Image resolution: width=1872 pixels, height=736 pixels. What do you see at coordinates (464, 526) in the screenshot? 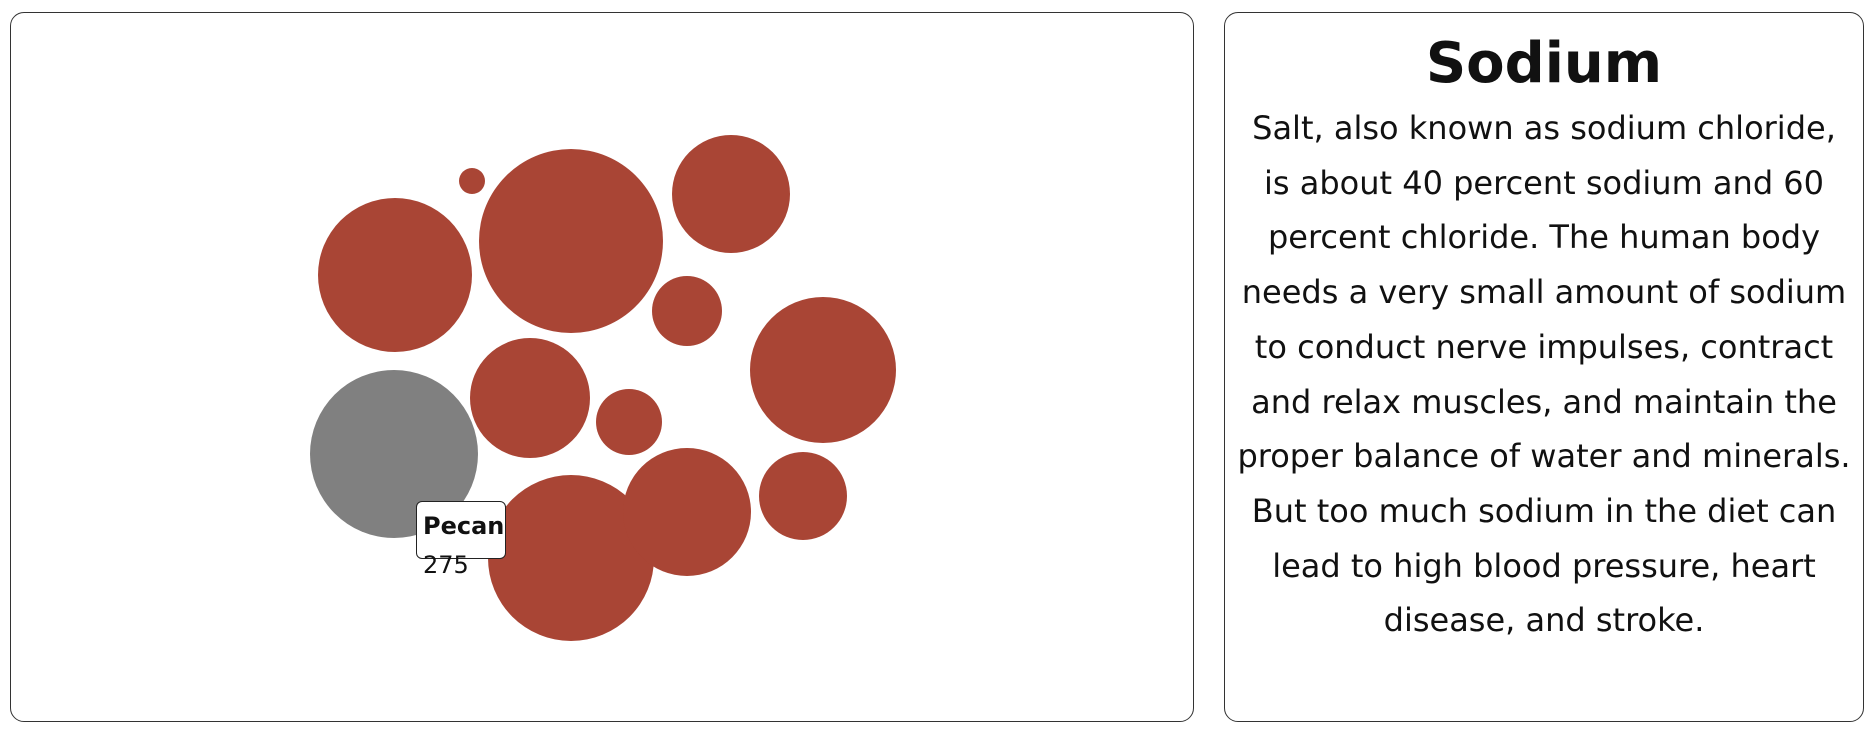
I see `tooltip-name: Pecan` at bounding box center [464, 526].